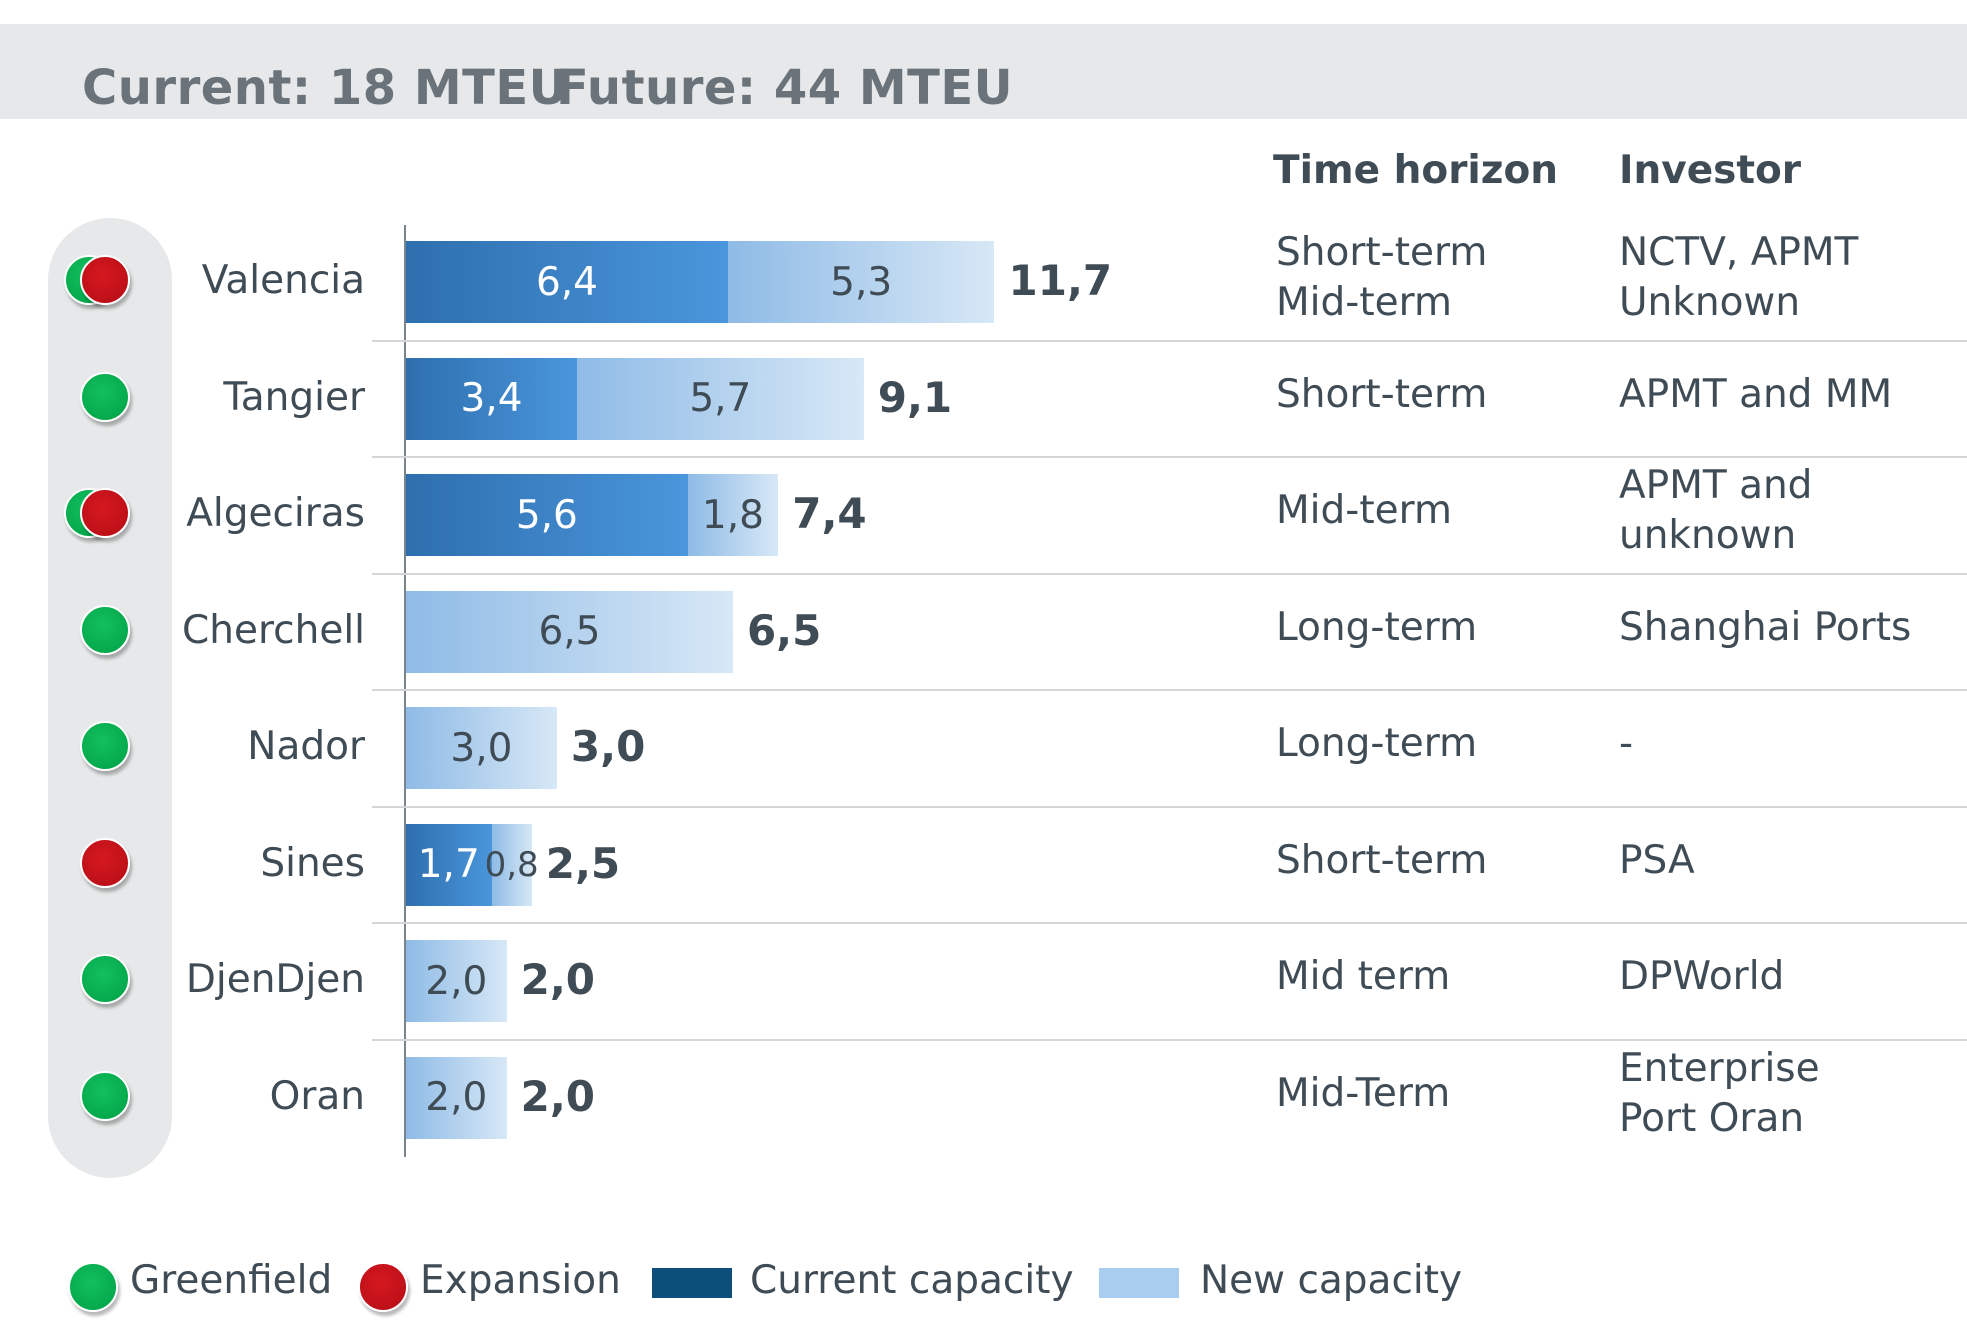 This screenshot has width=1967, height=1332. Describe the element at coordinates (915, 397) in the screenshot. I see `total-capacity-label: 9,1` at that location.